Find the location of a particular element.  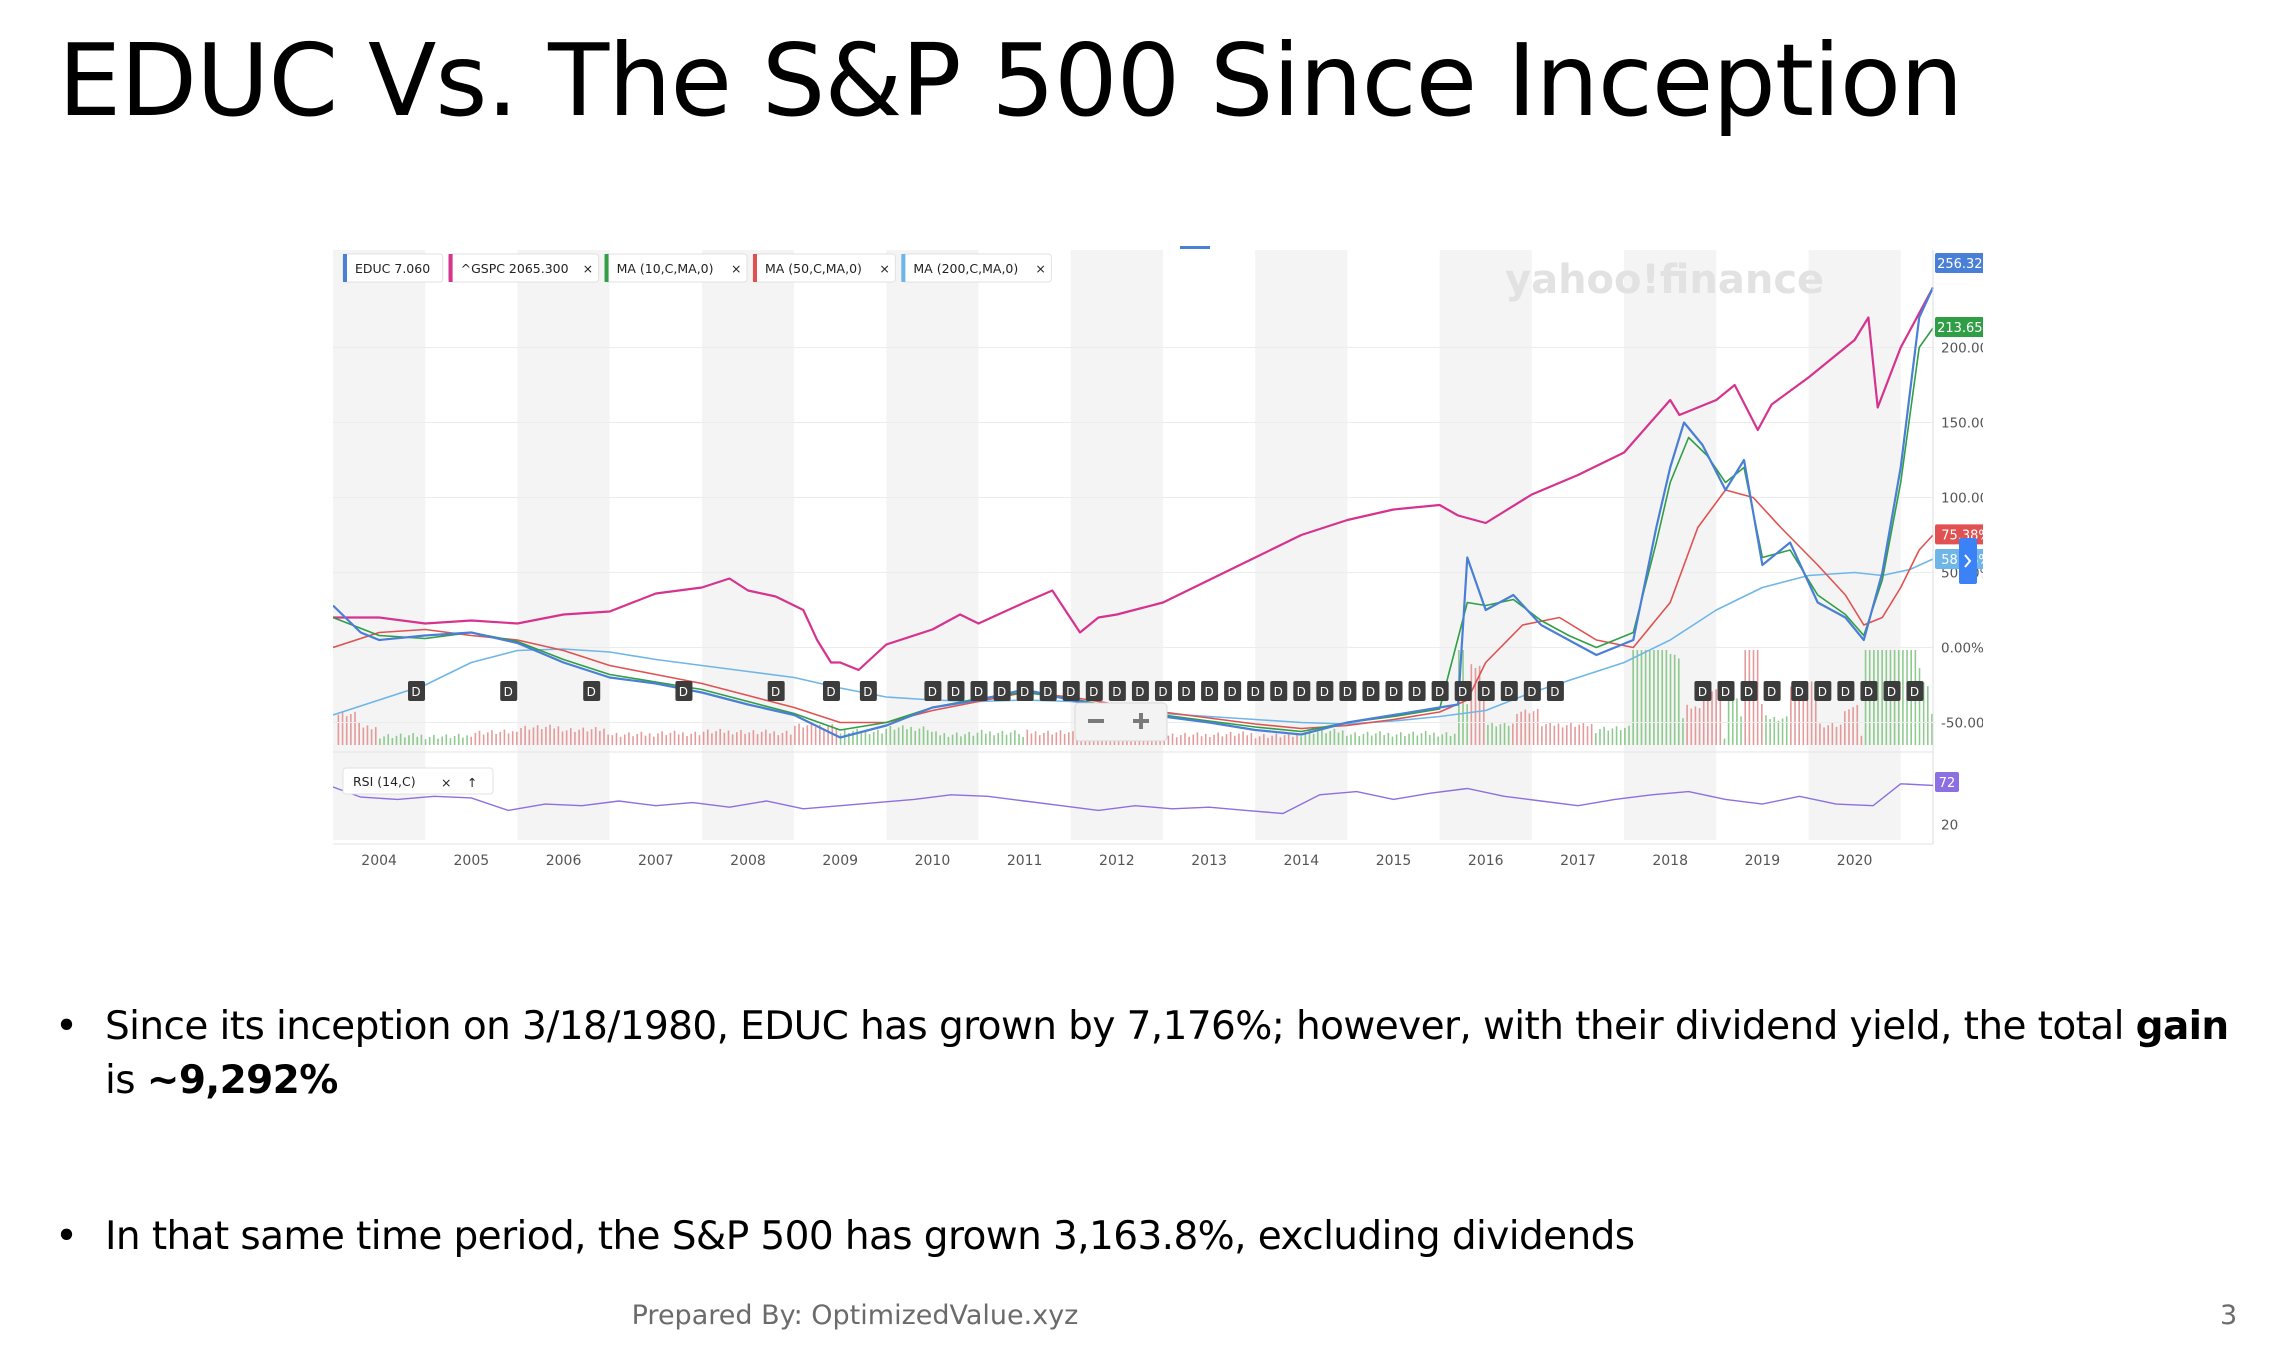

legend-item: MA (200,C,MA,0) × is located at coordinates (976, 268).